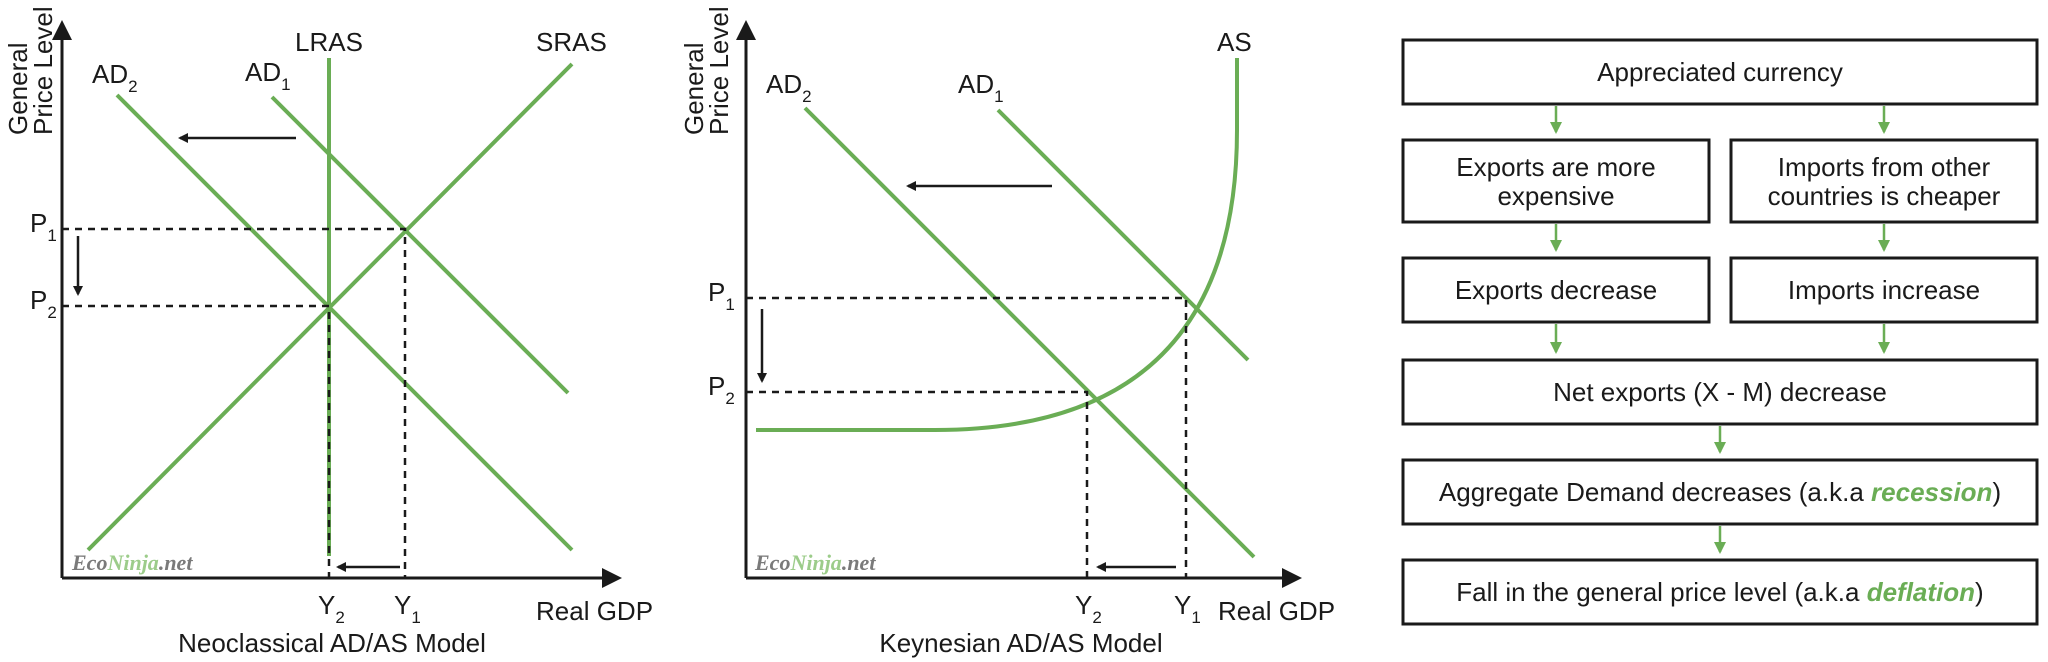 Image resolution: width=2048 pixels, height=662 pixels. I want to click on neo-p2-guide, so click(196, 441).